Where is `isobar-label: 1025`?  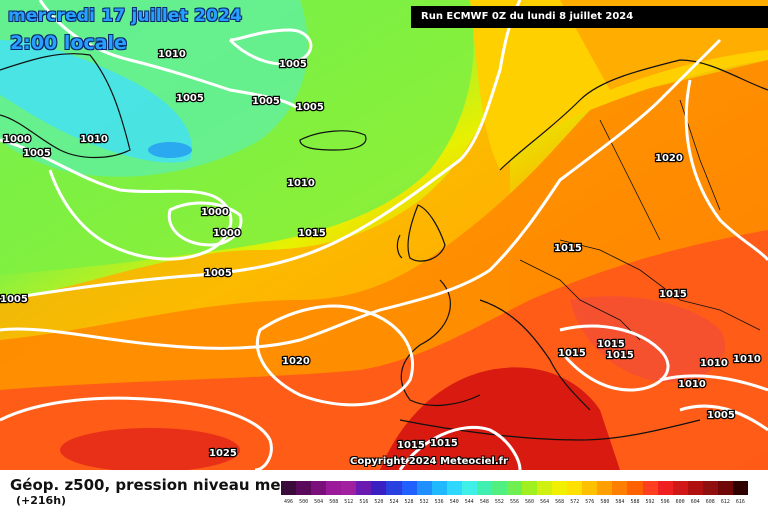 isobar-label: 1025 is located at coordinates (223, 453).